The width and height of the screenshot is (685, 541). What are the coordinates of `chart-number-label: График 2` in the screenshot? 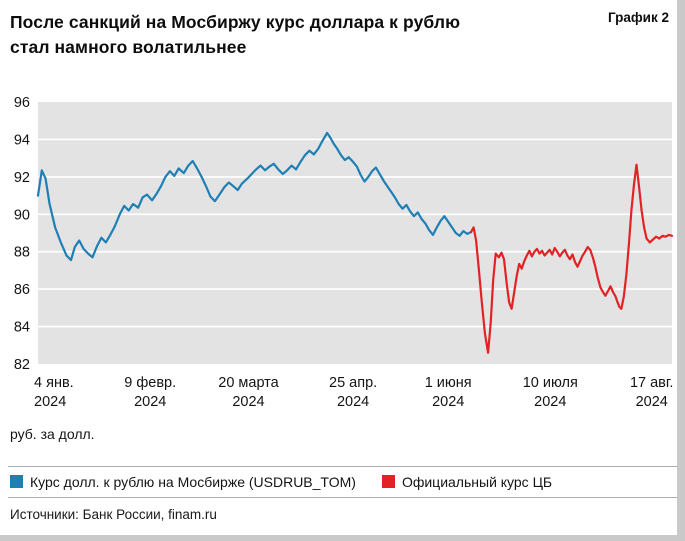 It's located at (638, 17).